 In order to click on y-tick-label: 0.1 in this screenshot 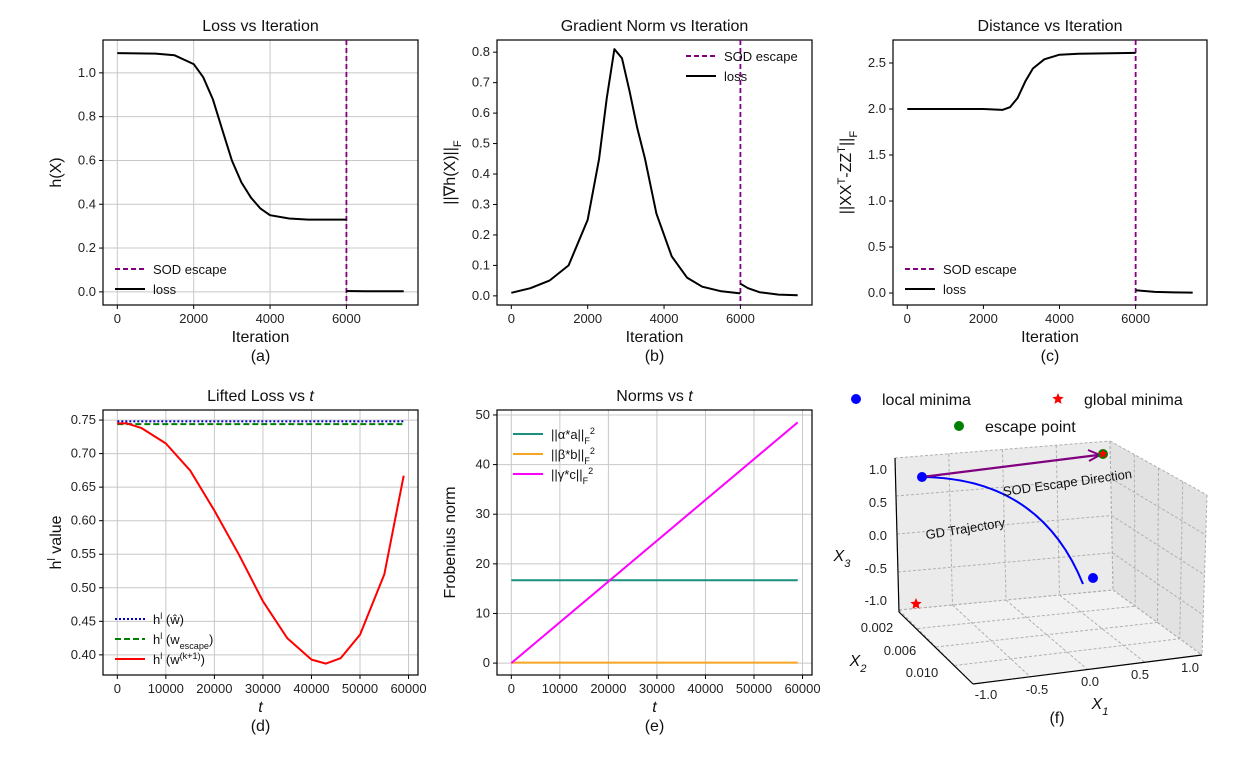, I will do `click(481, 264)`.